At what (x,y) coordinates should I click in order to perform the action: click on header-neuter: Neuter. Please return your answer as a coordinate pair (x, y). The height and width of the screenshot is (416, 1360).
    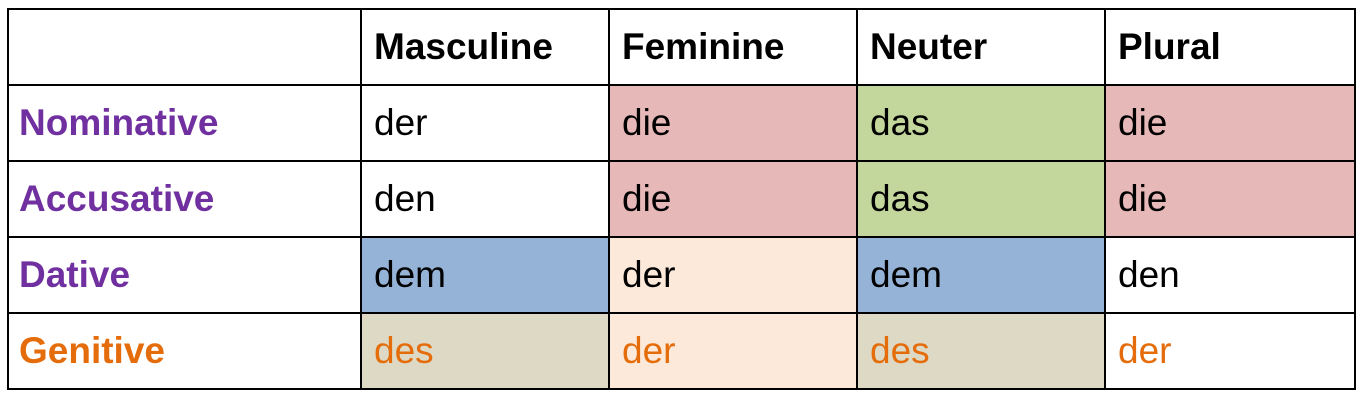
    Looking at the image, I should click on (981, 47).